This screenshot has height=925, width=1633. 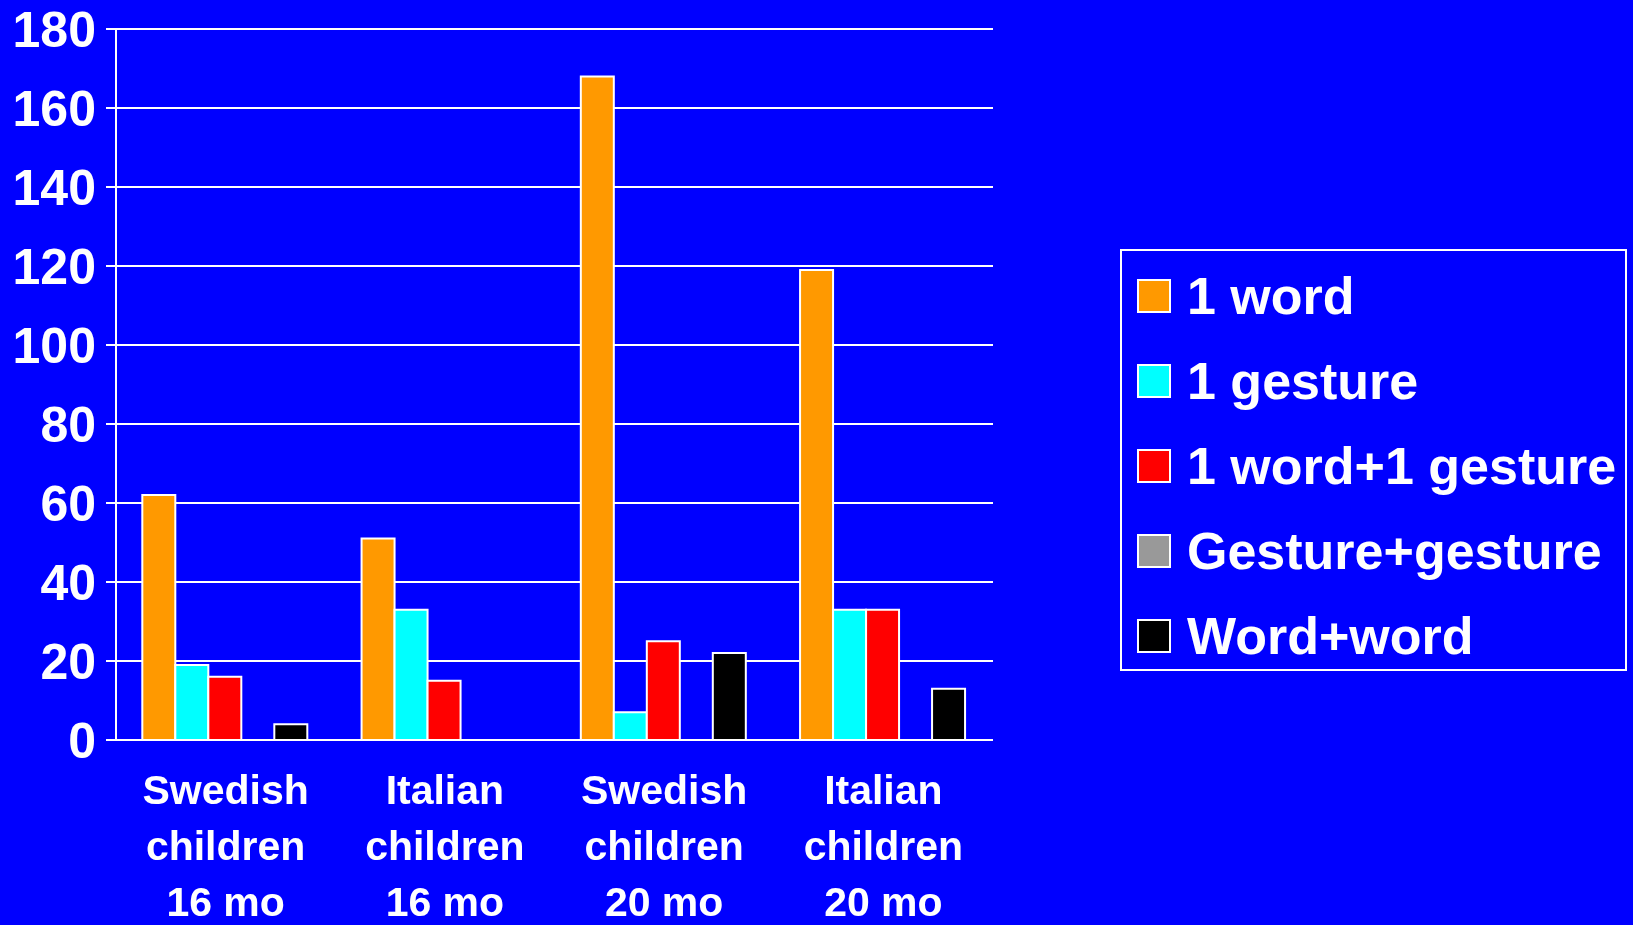 I want to click on x-tick-label: Swedish children 20 mo, so click(x=664, y=846).